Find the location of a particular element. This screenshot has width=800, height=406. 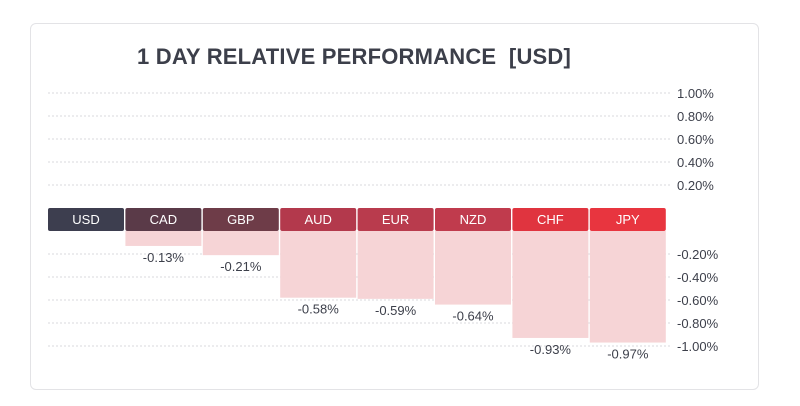

category-label: USD is located at coordinates (85, 219).